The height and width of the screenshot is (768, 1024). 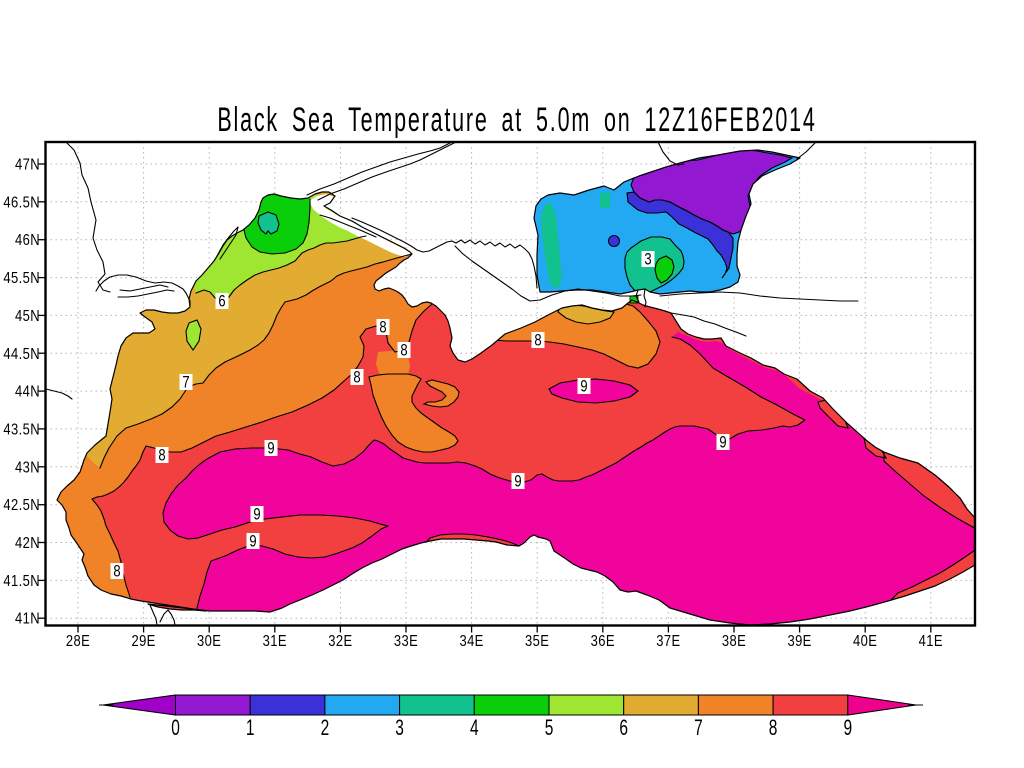 I want to click on svg-text: 34E, so click(x=471, y=641).